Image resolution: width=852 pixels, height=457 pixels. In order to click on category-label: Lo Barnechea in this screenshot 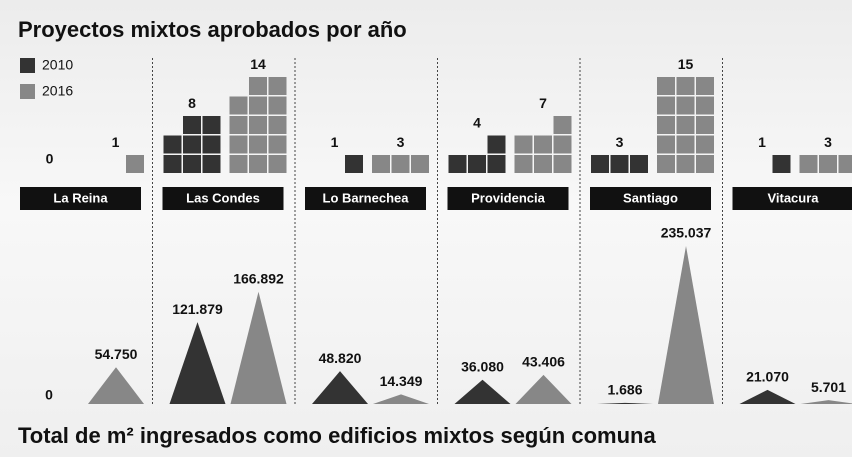, I will do `click(366, 197)`.